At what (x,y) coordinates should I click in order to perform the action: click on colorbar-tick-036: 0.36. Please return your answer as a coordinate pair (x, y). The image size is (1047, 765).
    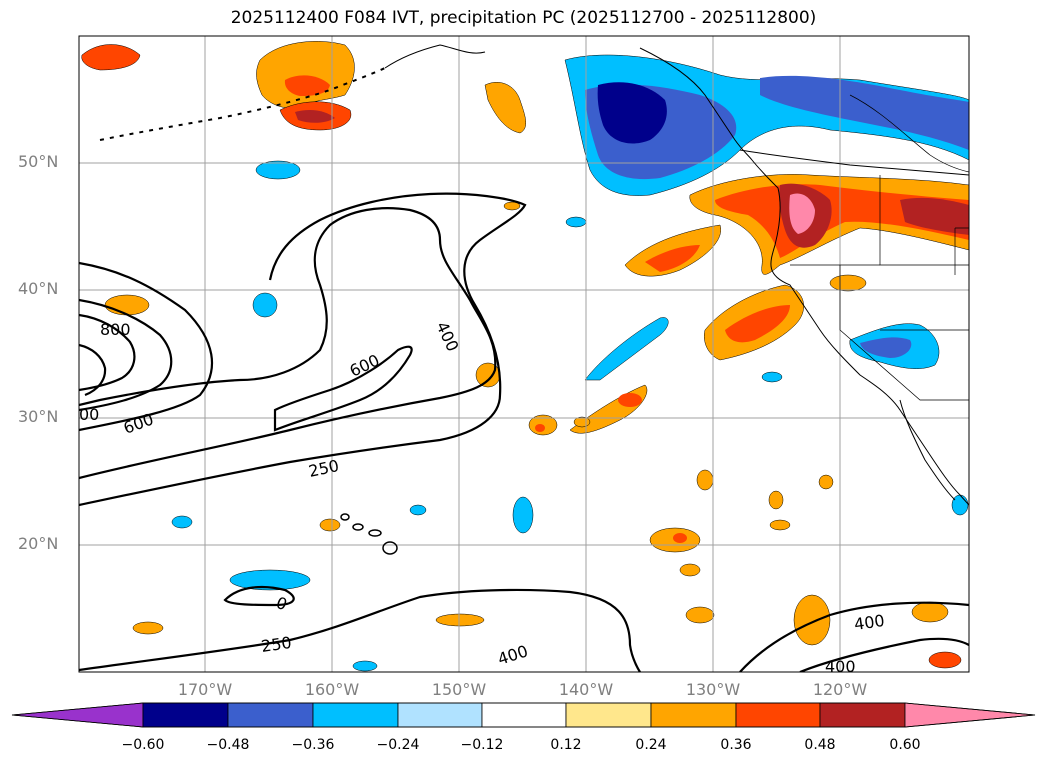
    Looking at the image, I should click on (736, 745).